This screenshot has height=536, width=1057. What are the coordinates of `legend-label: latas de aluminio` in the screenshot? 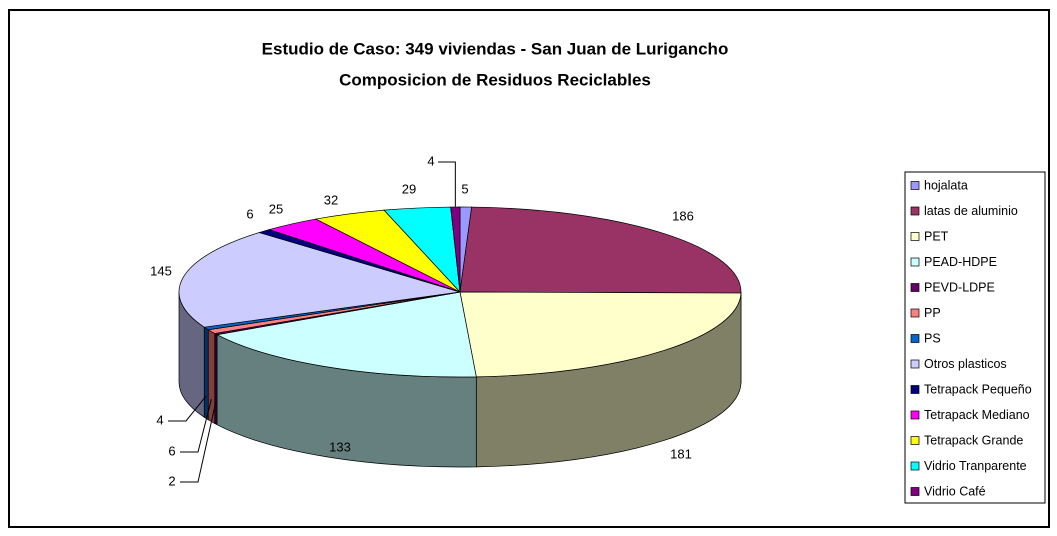 It's located at (971, 211).